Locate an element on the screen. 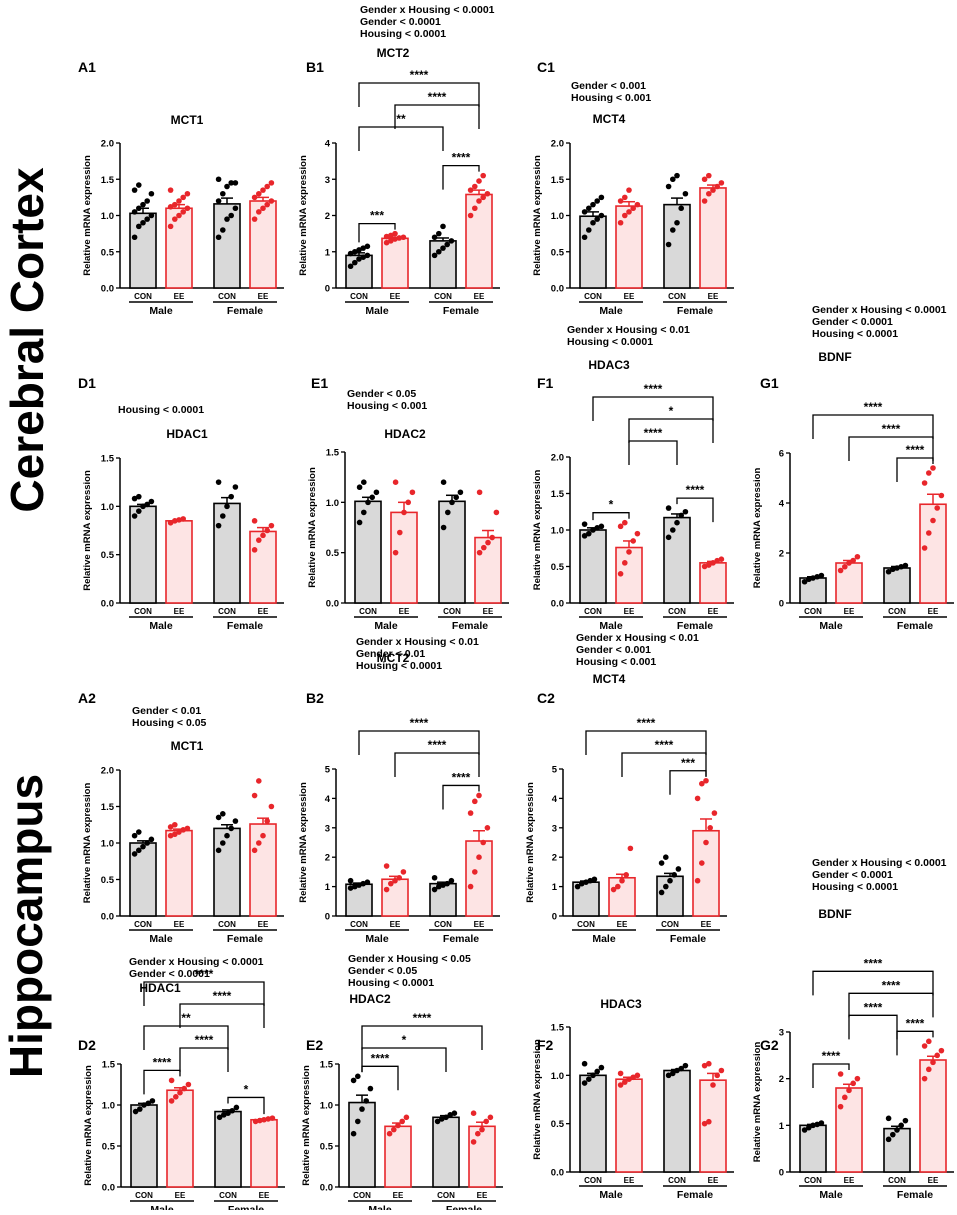 This screenshot has width=957, height=1215. chart-title: HDAC2 is located at coordinates (405, 434).